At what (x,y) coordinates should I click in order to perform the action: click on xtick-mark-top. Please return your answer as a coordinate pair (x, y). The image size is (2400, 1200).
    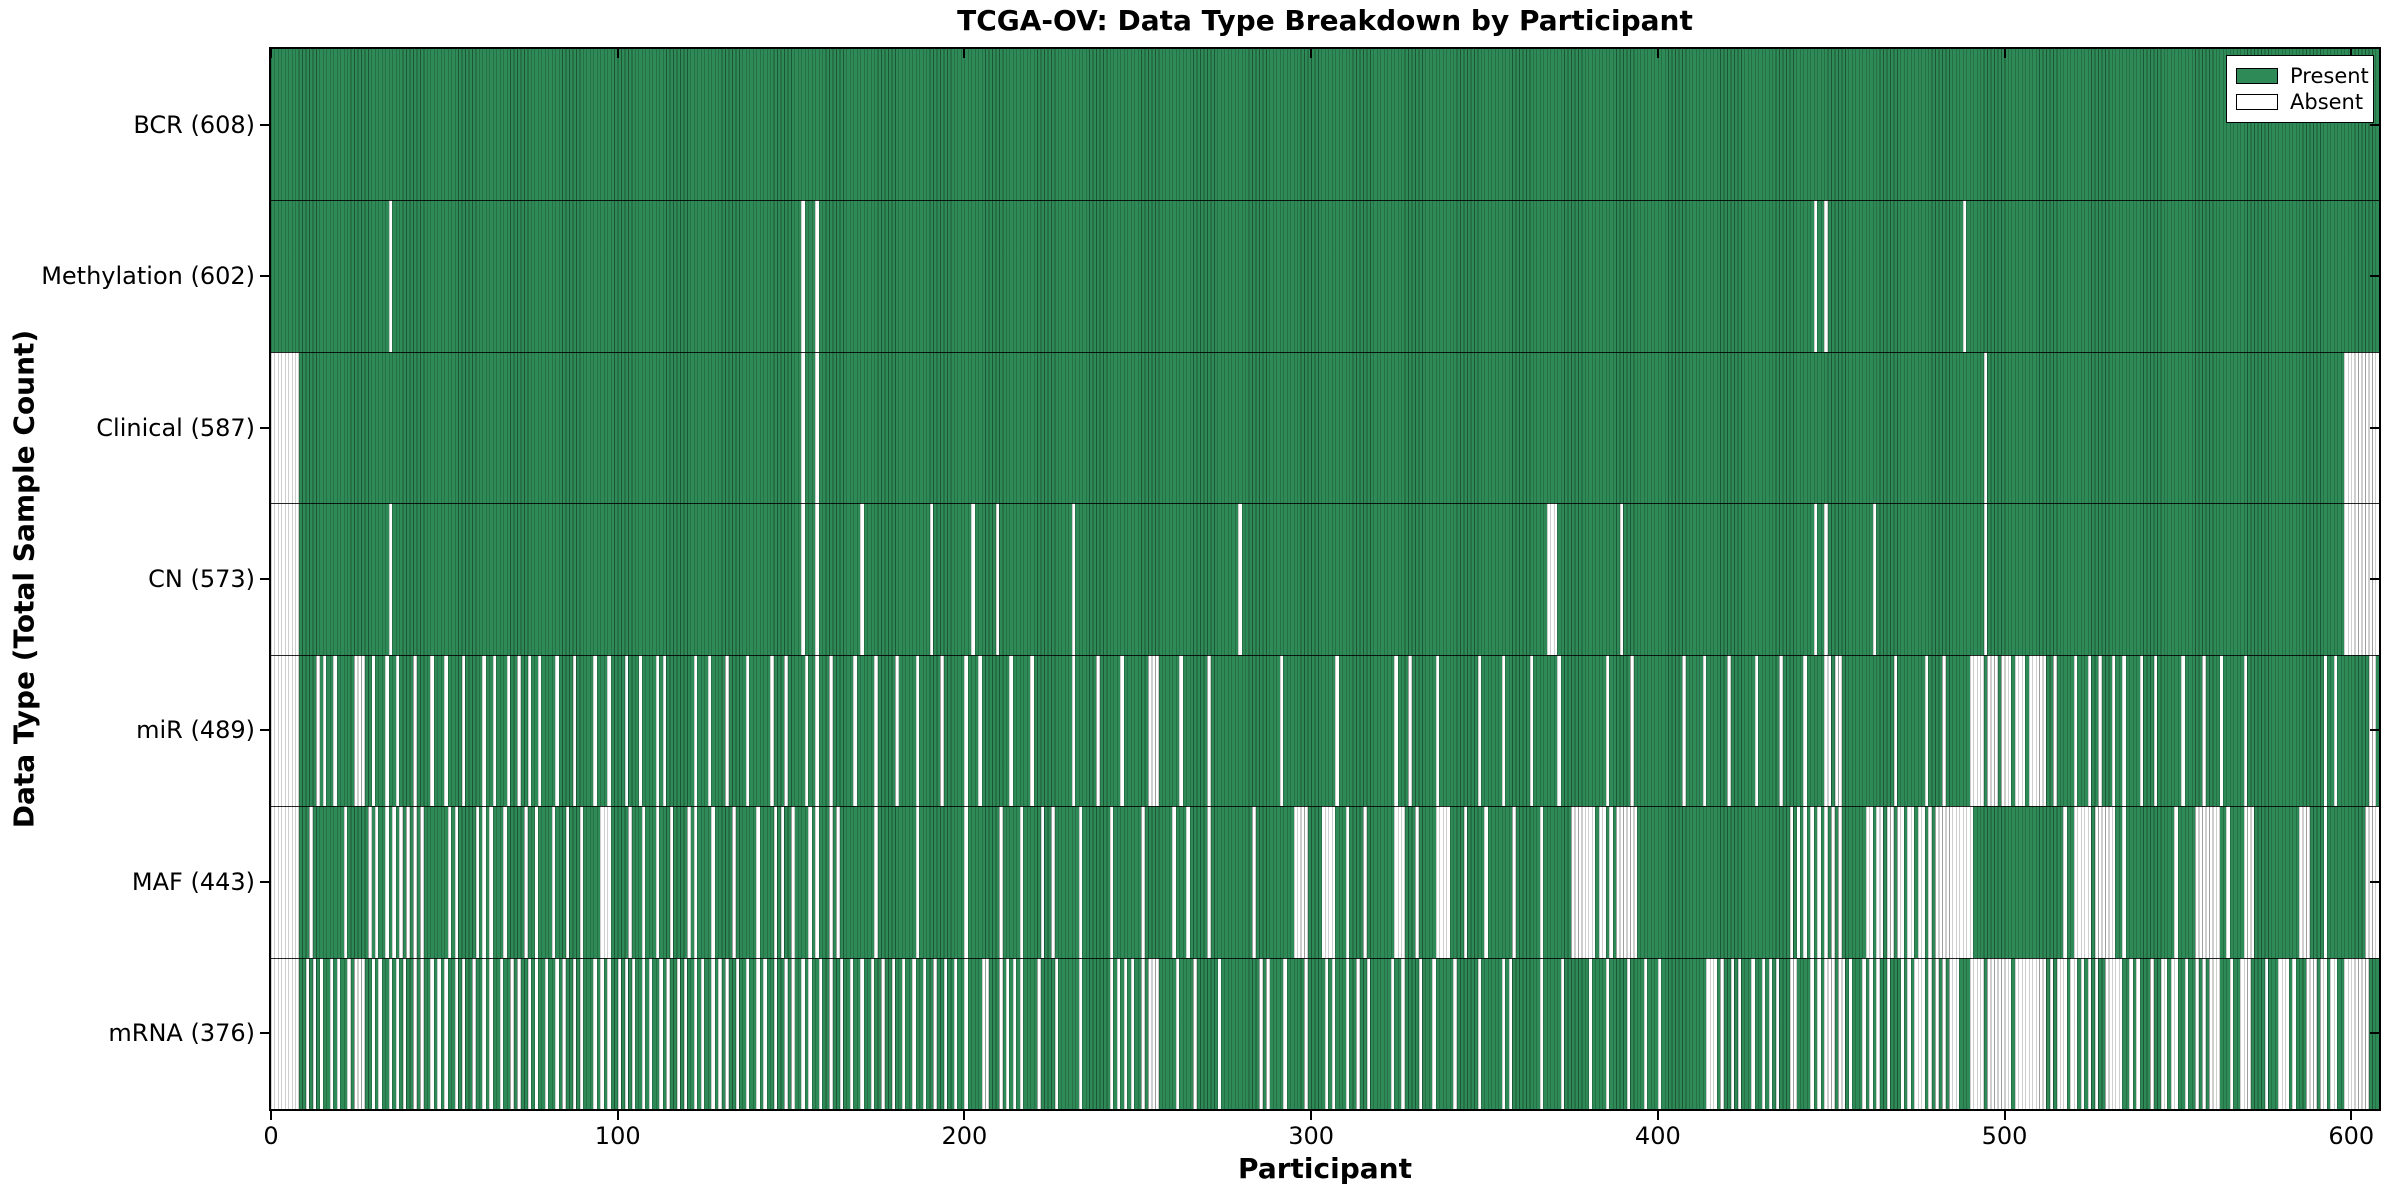
    Looking at the image, I should click on (271, 53).